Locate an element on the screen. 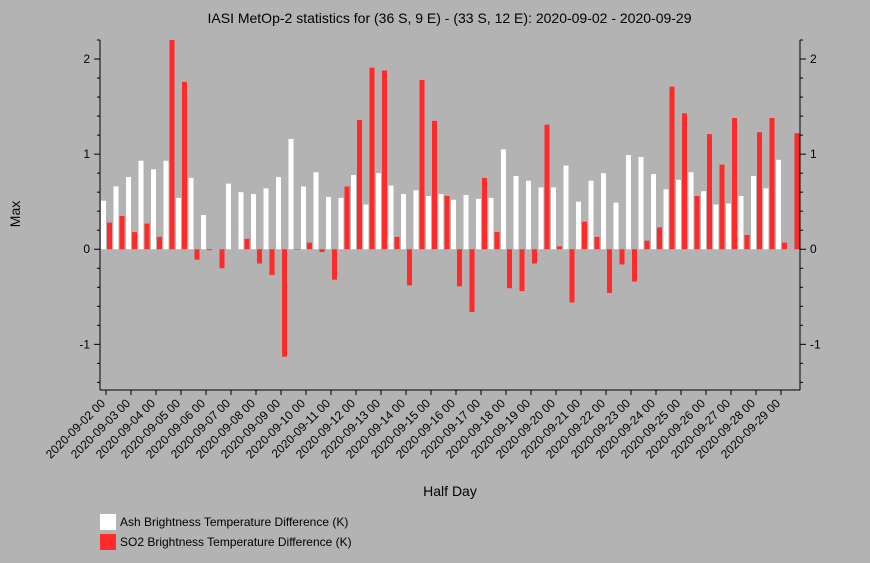 Image resolution: width=870 pixels, height=563 pixels. y-axis-label: Max is located at coordinates (15, 214).